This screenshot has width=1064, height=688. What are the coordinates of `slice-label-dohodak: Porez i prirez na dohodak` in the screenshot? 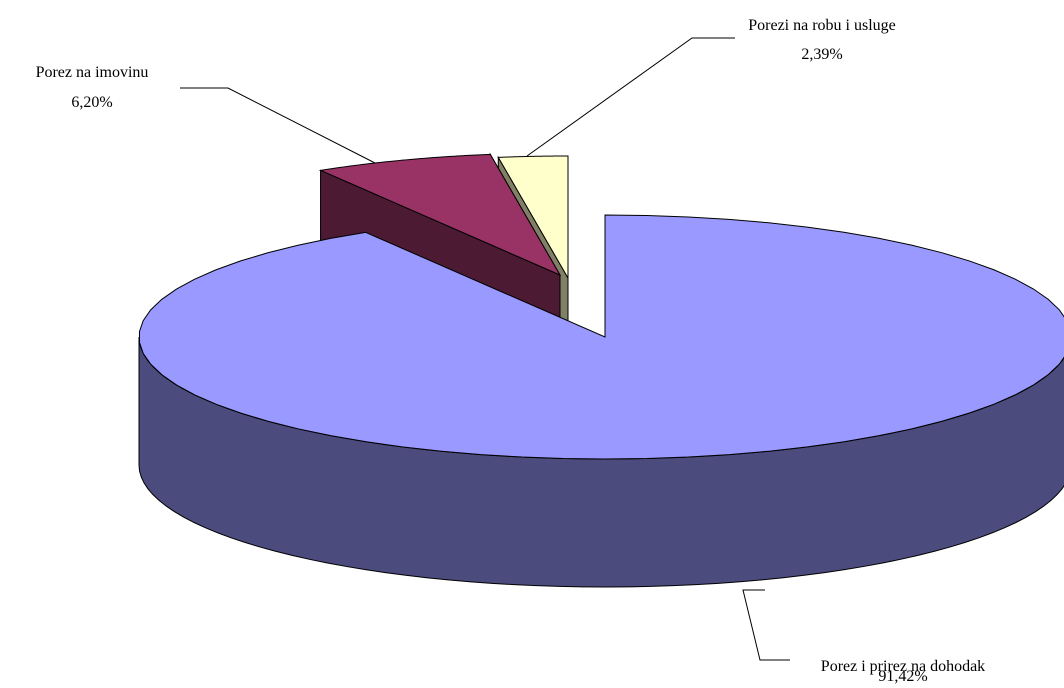 It's located at (903, 666).